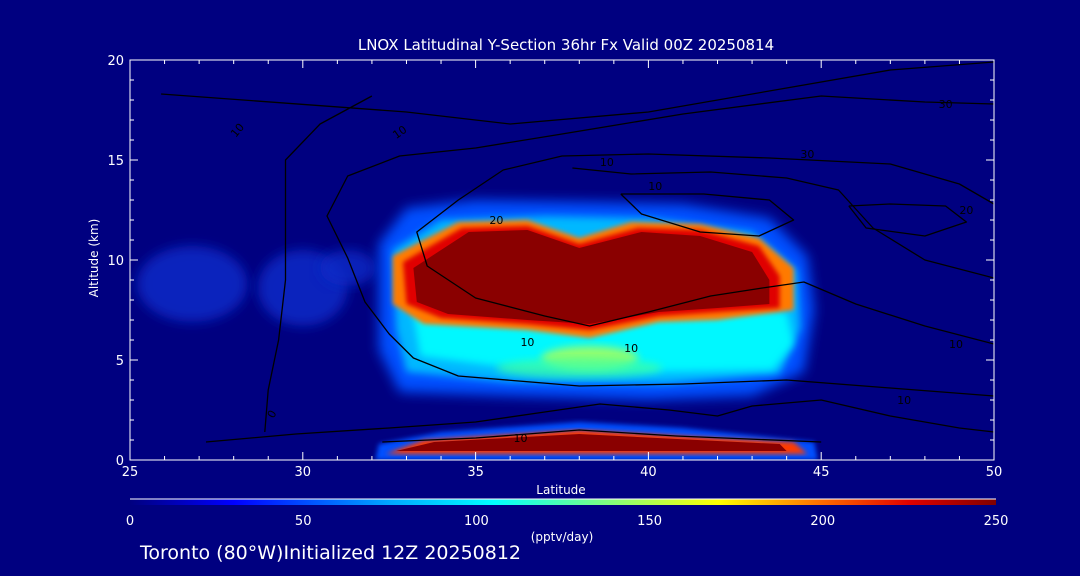 This screenshot has height=576, width=1080. I want to click on x-tick-label: 25, so click(130, 472).